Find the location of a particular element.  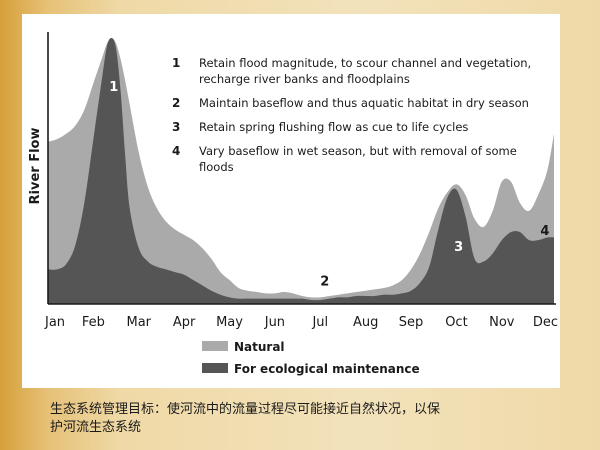

legend-swatch-ecological is located at coordinates (215, 368).